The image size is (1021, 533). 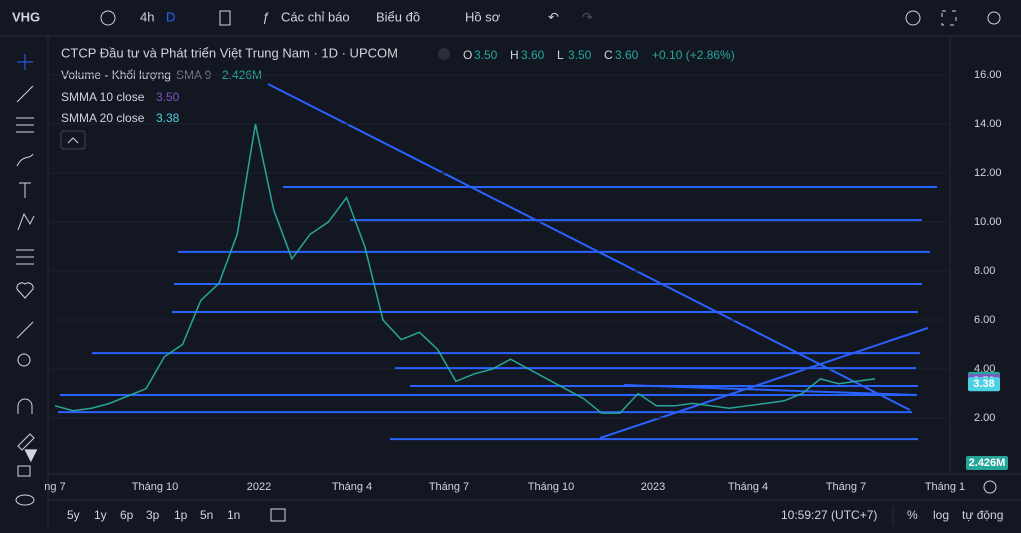 I want to click on volume-tag-label: 2.426M, so click(x=987, y=463).